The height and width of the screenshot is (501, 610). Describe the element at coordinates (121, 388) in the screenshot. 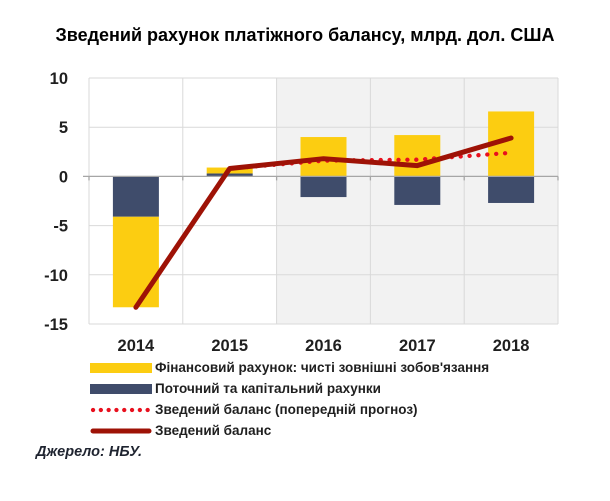

I see `current-account-swatch-icon` at that location.